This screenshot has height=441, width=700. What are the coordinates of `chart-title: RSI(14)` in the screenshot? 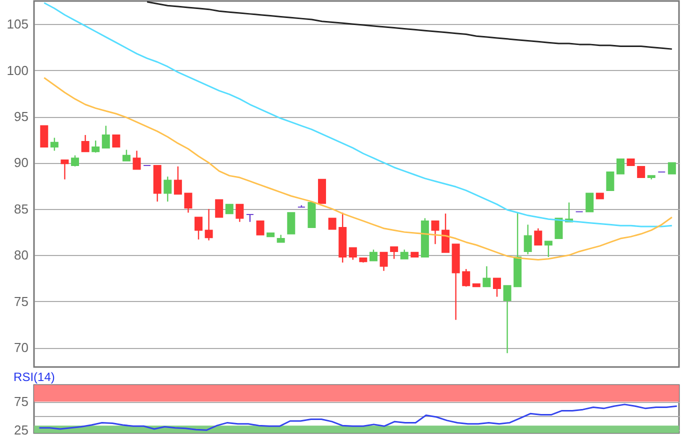 It's located at (34, 377).